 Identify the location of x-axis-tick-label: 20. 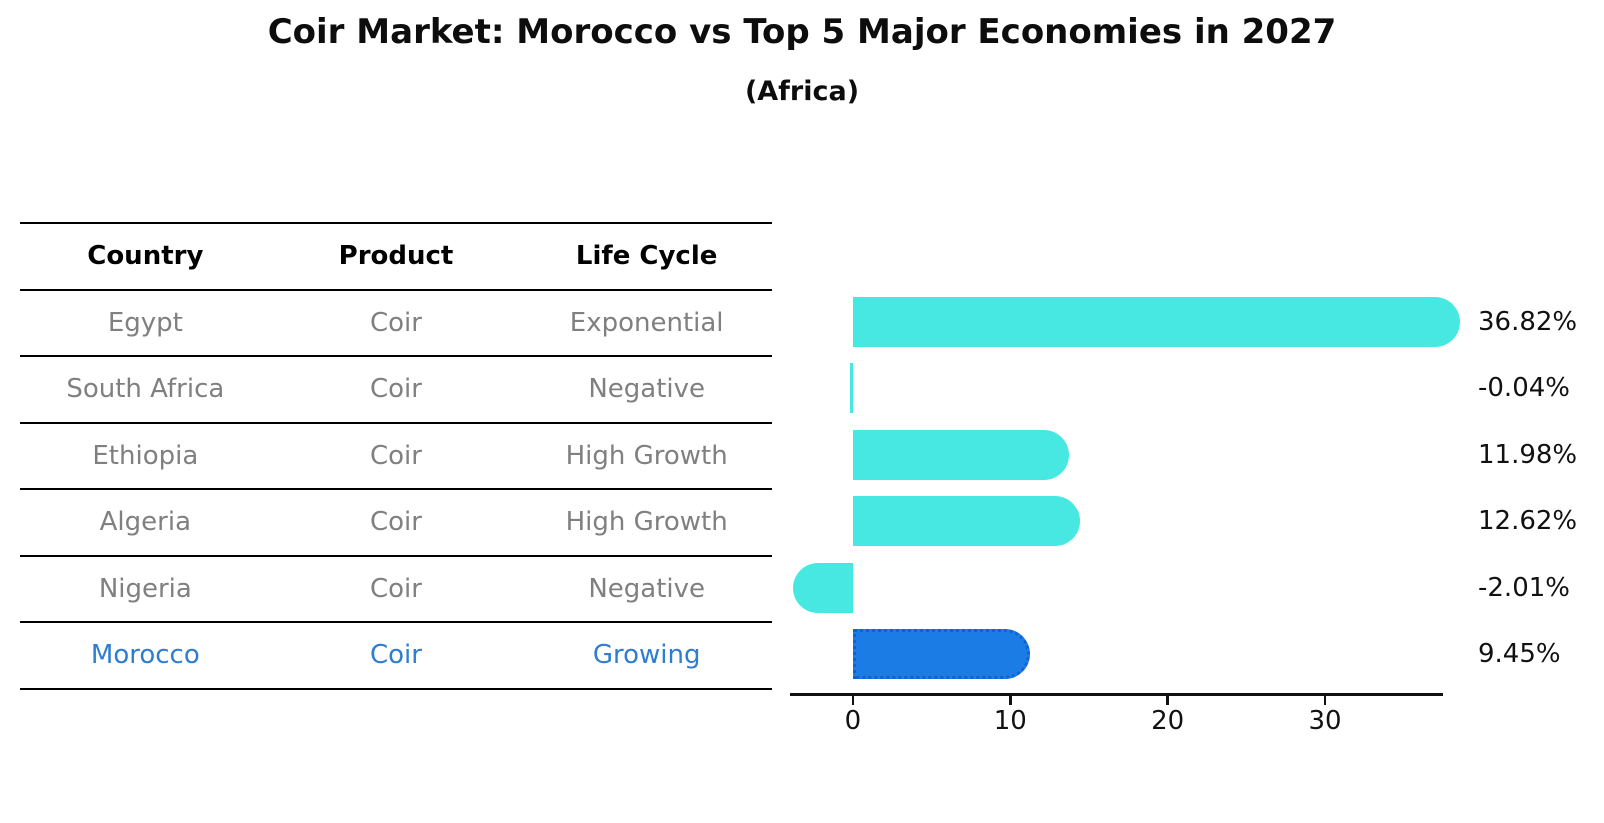
(1168, 721).